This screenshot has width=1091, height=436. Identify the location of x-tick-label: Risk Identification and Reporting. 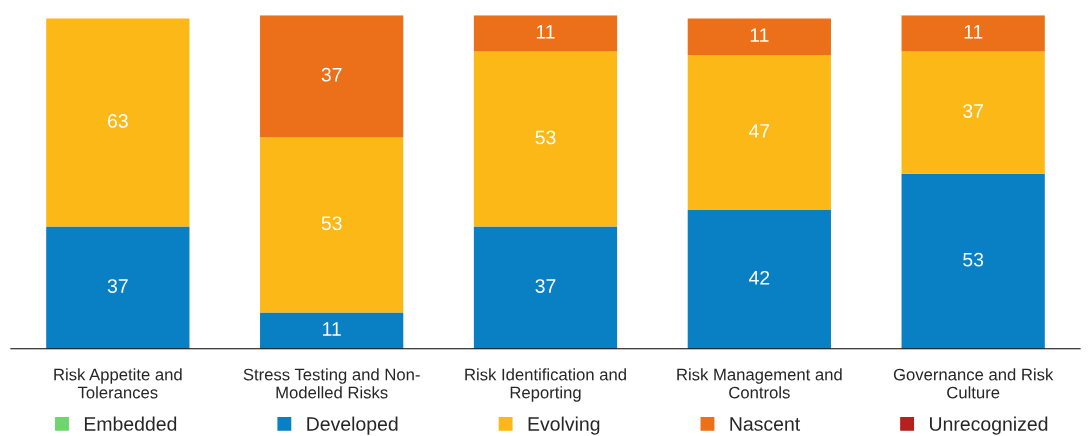
(545, 385).